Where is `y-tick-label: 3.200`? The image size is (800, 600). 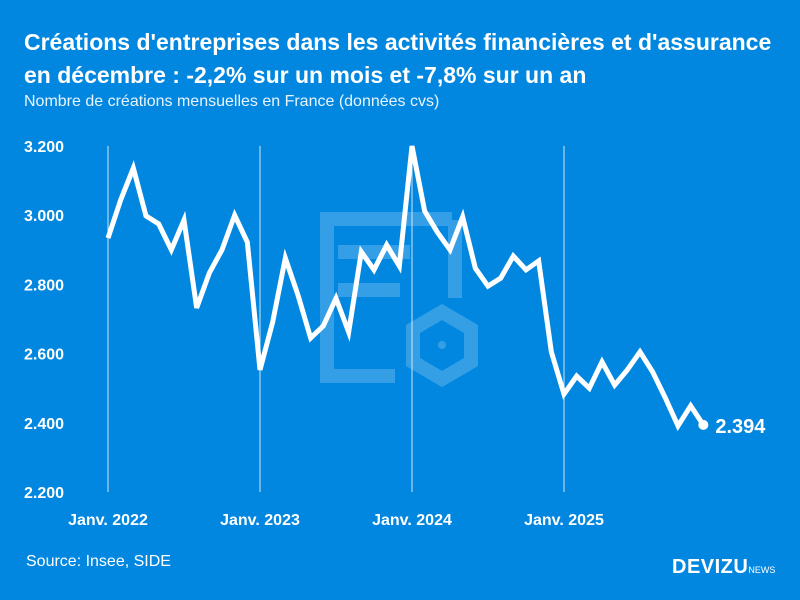 y-tick-label: 3.200 is located at coordinates (44, 147).